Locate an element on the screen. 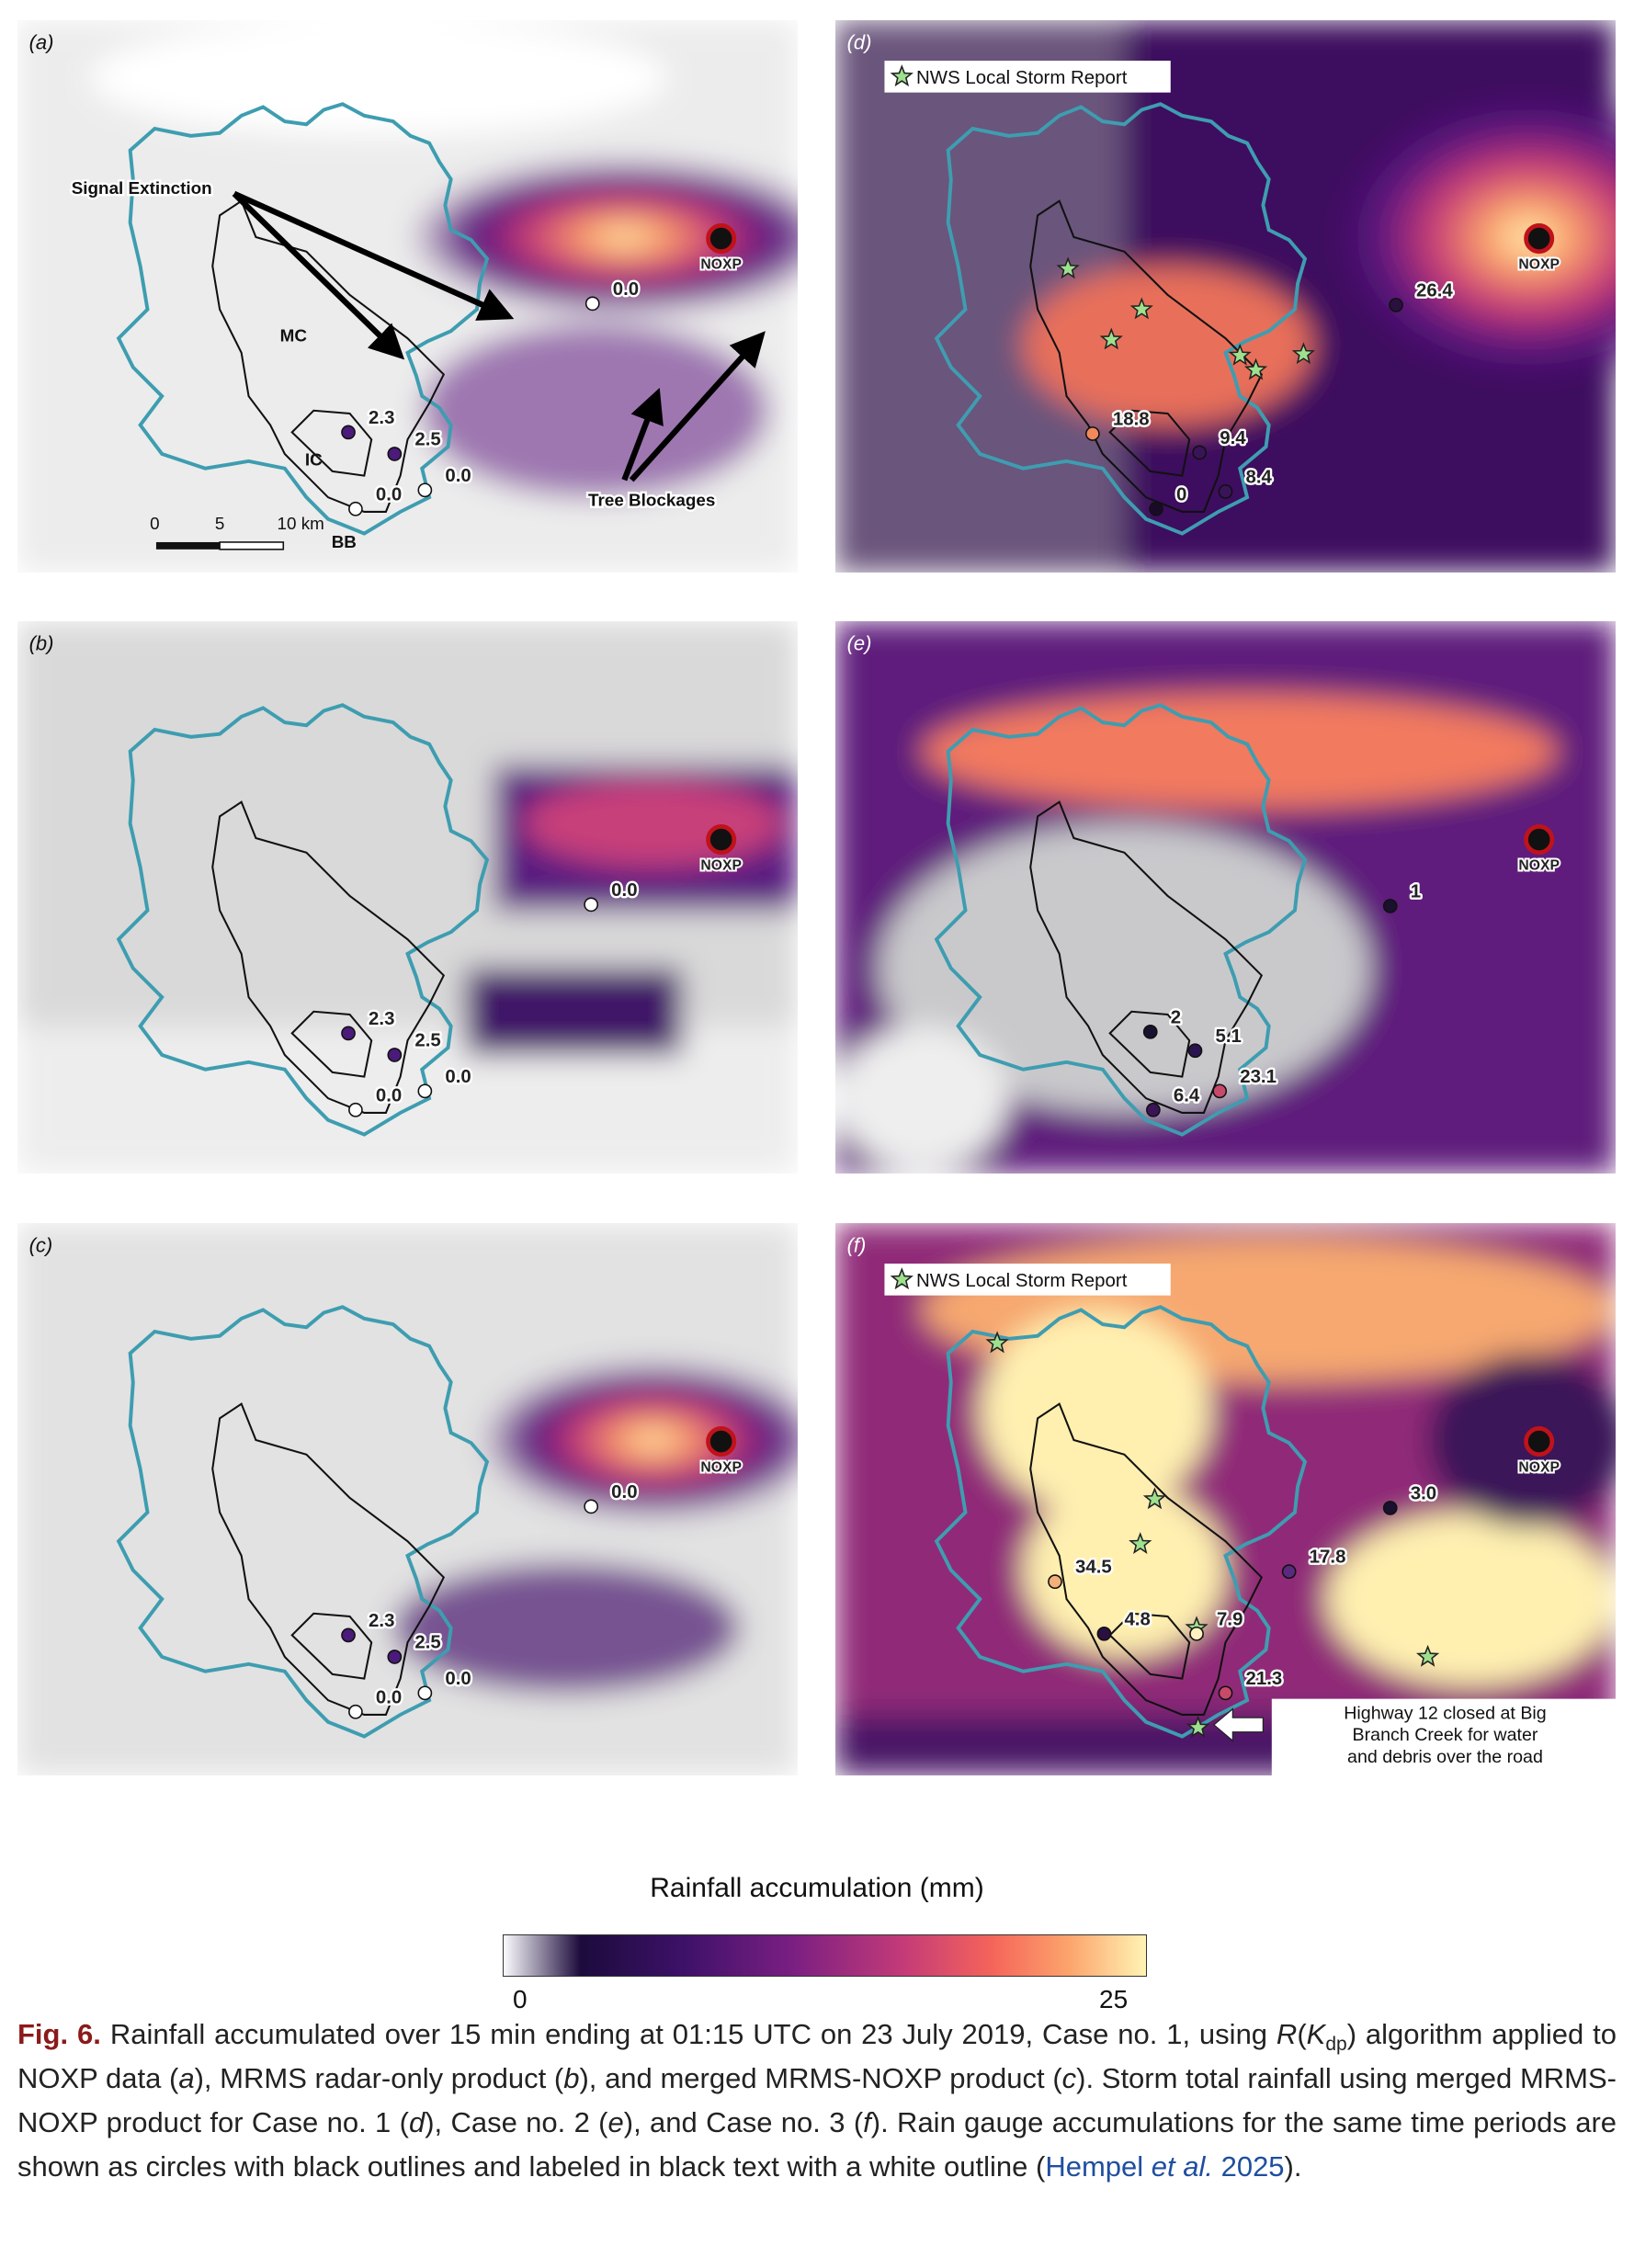 Image resolution: width=1634 pixels, height=2268 pixels. colorbar-max: 25 is located at coordinates (1114, 1999).